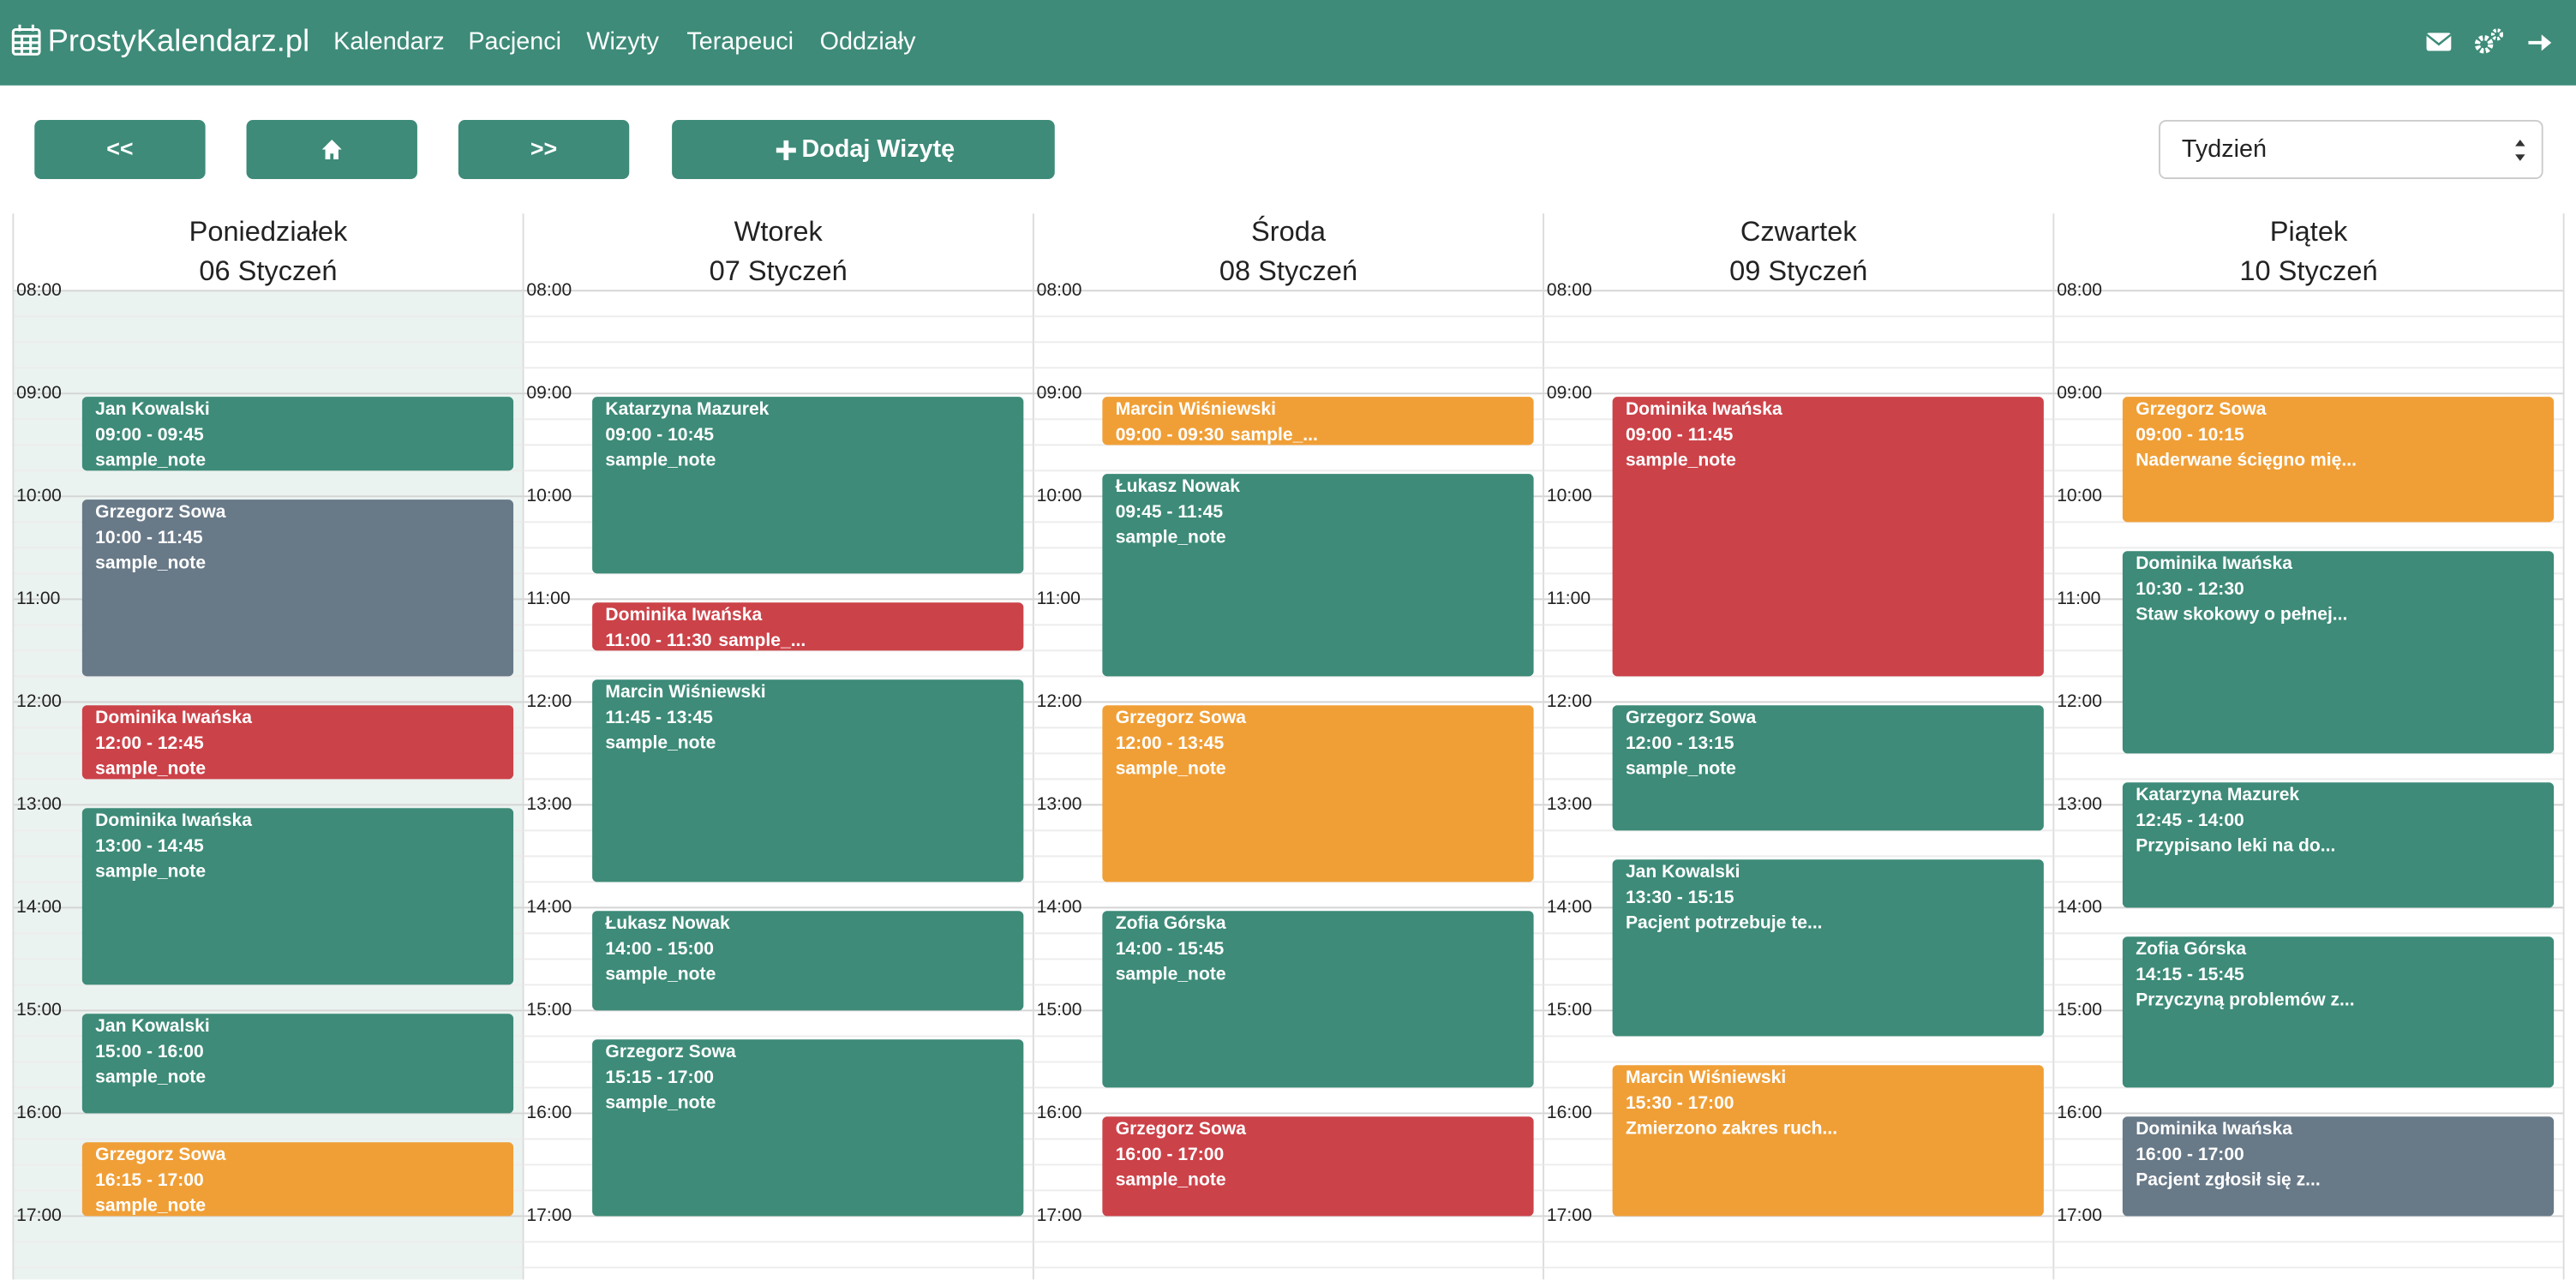 The image size is (2576, 1280). I want to click on appointment-time: 12:00 - 13:45, so click(1170, 743).